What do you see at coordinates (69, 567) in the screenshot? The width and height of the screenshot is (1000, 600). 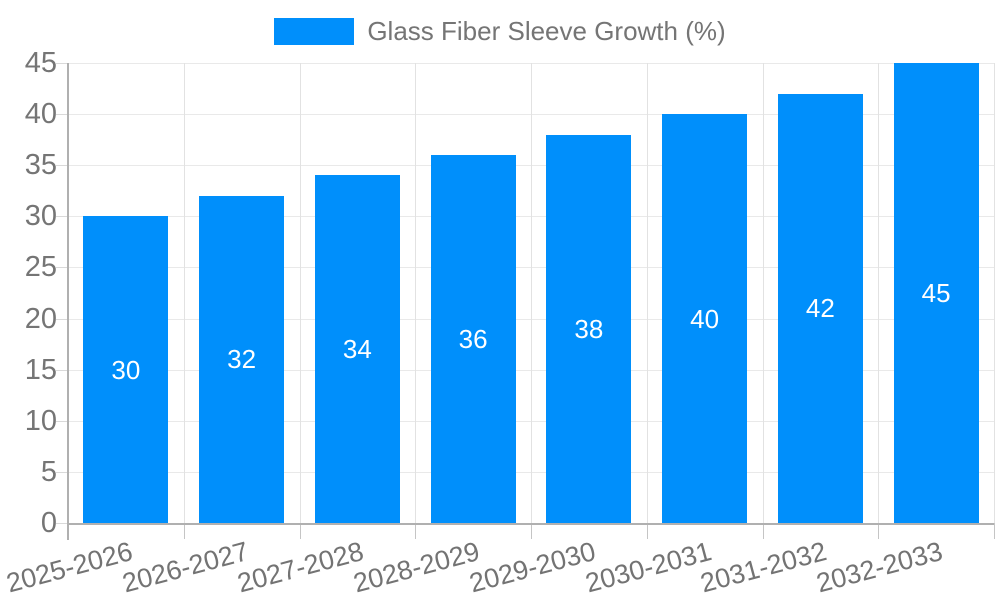 I see `x-axis-label: 2025-2026` at bounding box center [69, 567].